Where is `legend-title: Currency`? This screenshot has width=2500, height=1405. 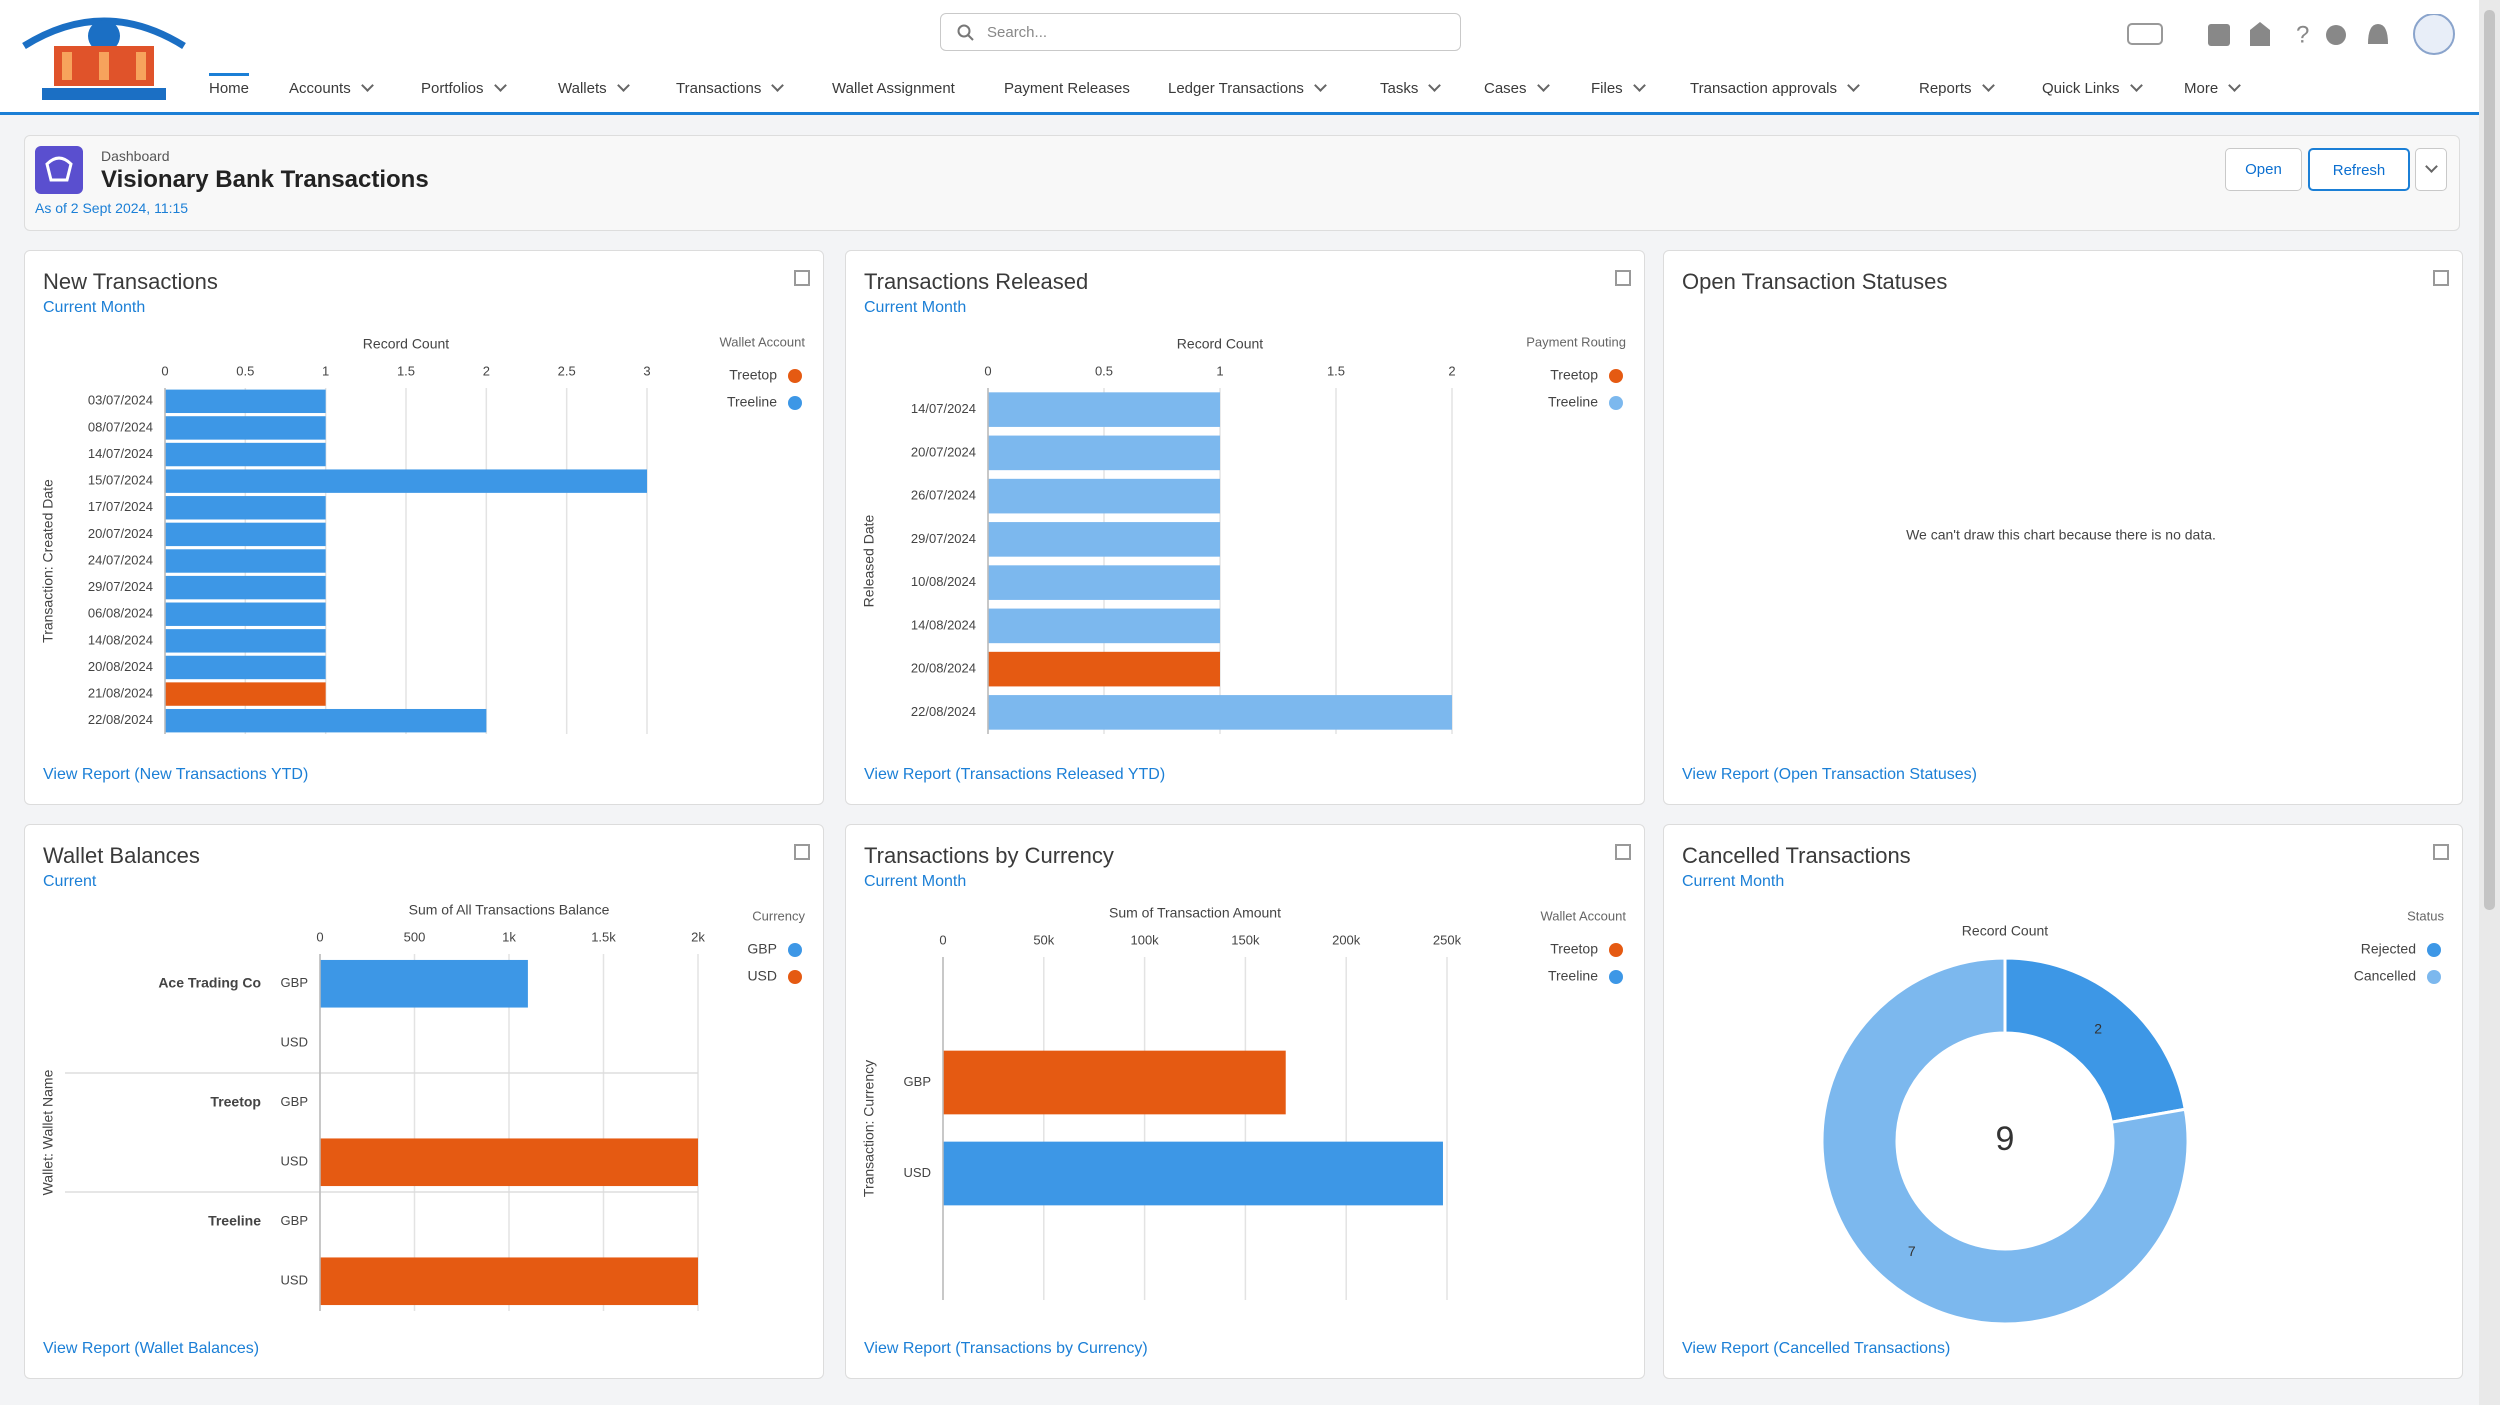 legend-title: Currency is located at coordinates (778, 915).